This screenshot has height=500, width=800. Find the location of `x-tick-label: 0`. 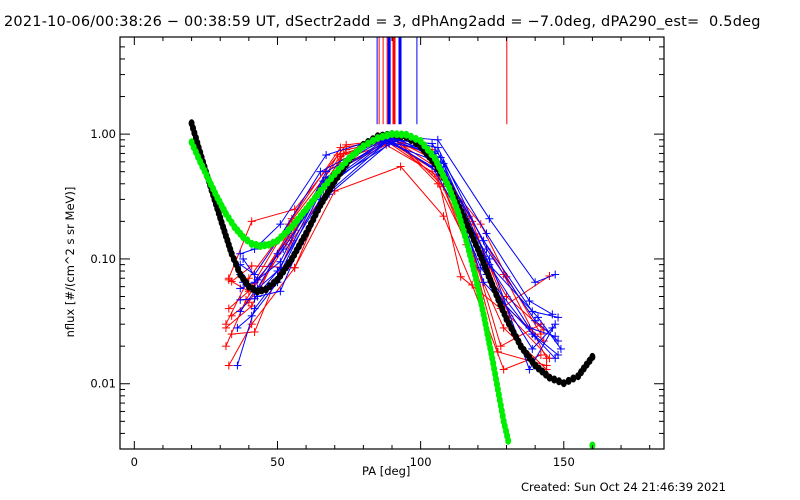

x-tick-label: 0 is located at coordinates (134, 462).